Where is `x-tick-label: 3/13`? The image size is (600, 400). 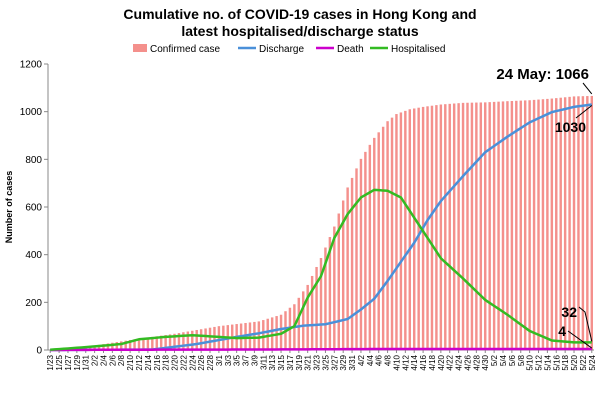 x-tick-label: 3/13 is located at coordinates (272, 362).